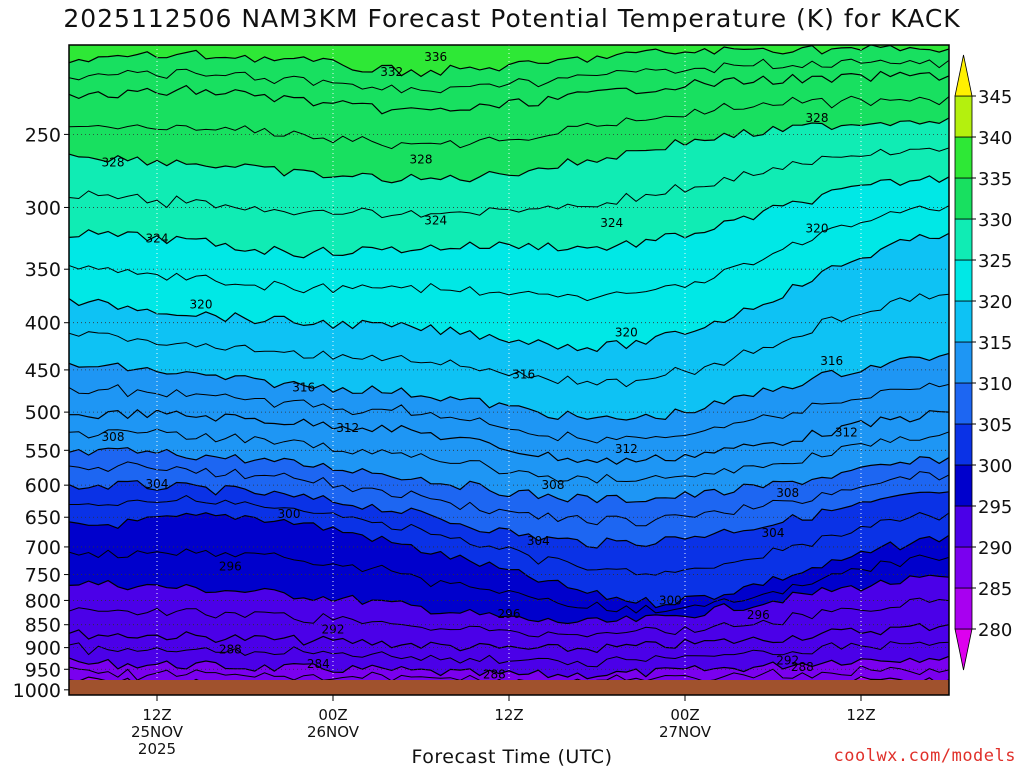 Image resolution: width=1024 pixels, height=768 pixels. What do you see at coordinates (157, 732) in the screenshot?
I see `x-tick-date: 25NOV` at bounding box center [157, 732].